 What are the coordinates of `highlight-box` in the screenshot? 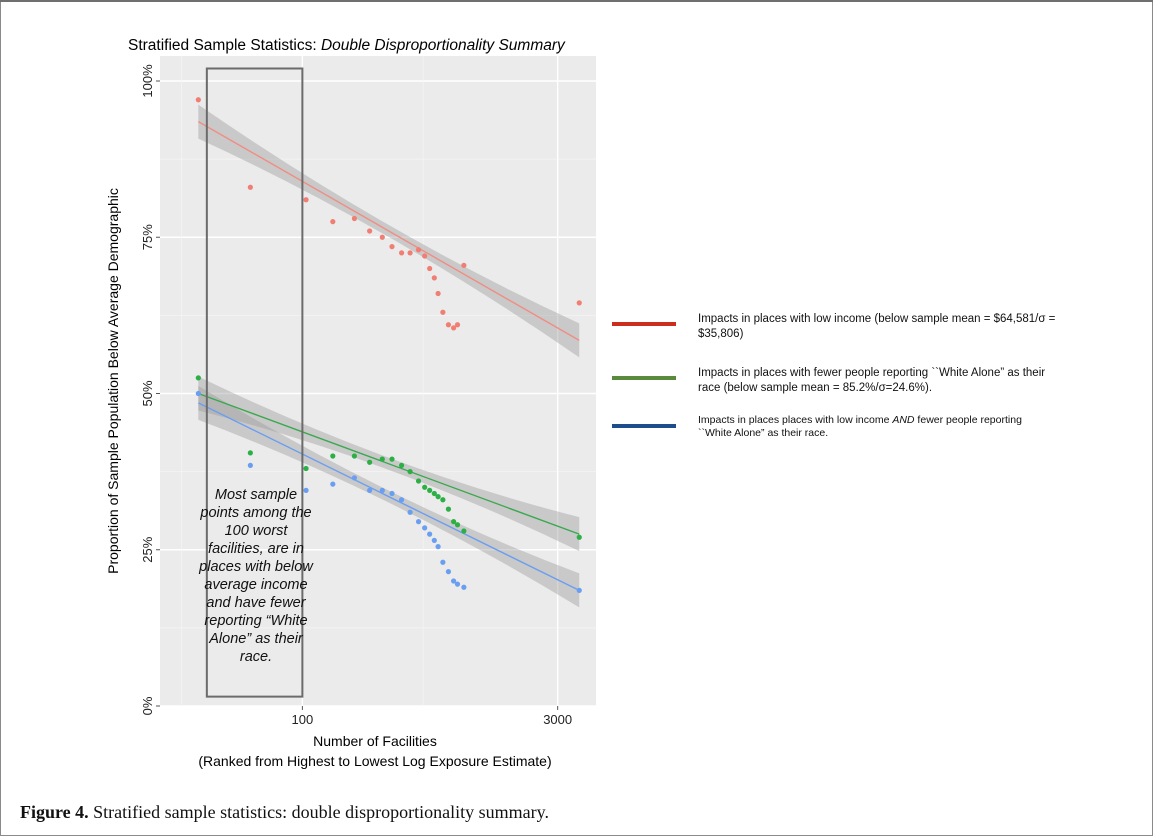 It's located at (254, 382).